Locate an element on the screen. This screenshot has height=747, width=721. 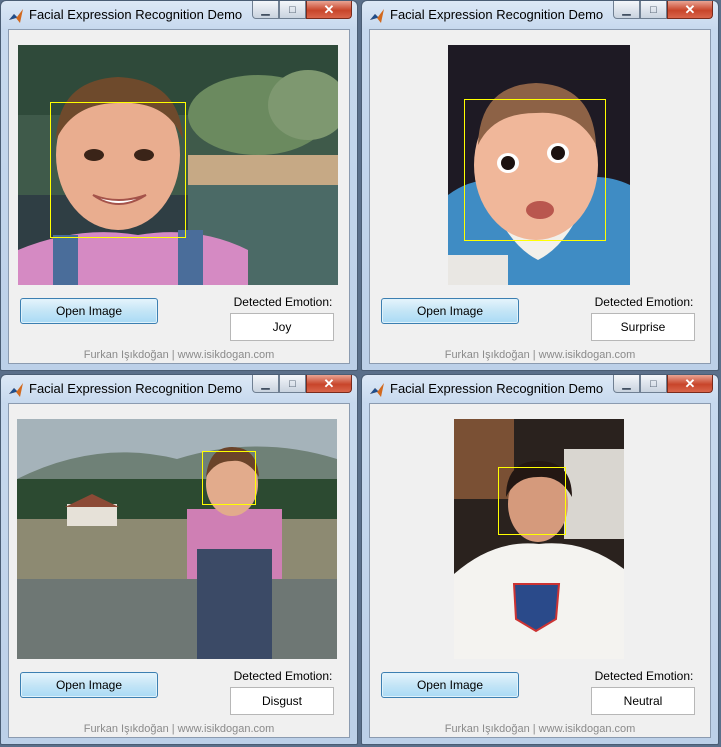
photo-image: smiling boy by a lake is located at coordinates (178, 165).